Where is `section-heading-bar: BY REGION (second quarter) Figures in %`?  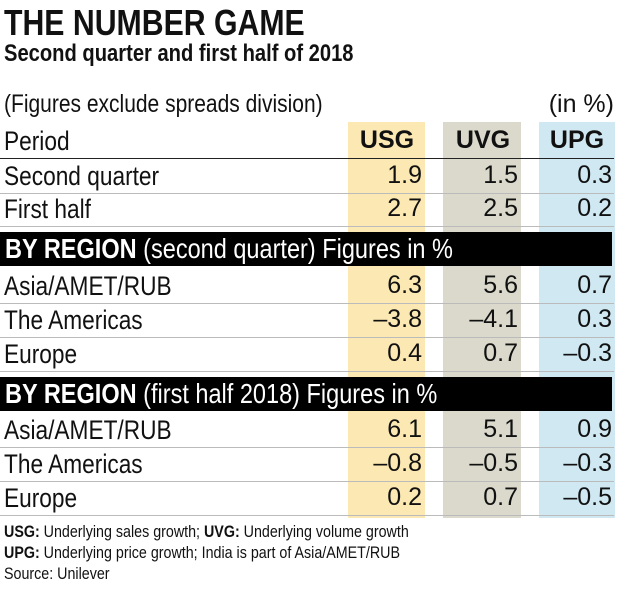
section-heading-bar: BY REGION (second quarter) Figures in % is located at coordinates (306, 249).